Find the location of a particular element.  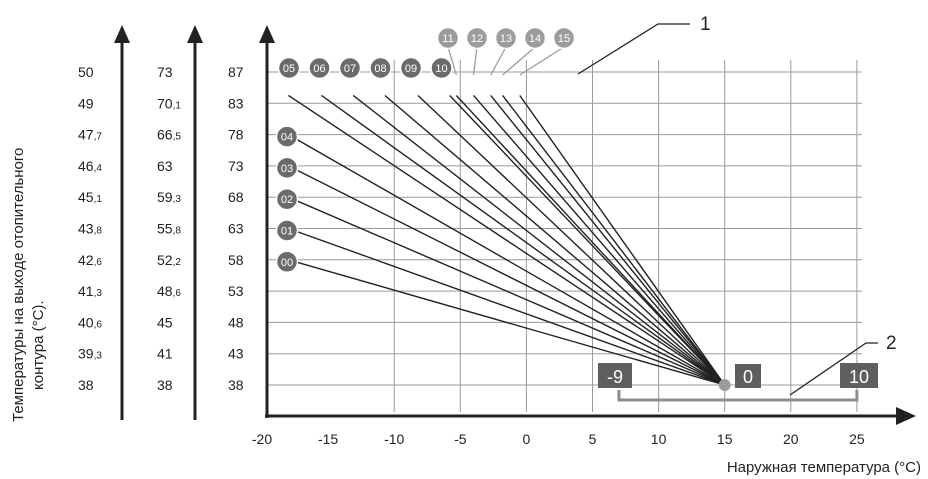

y-axis-scale-2-arrowhead is located at coordinates (195, 34).